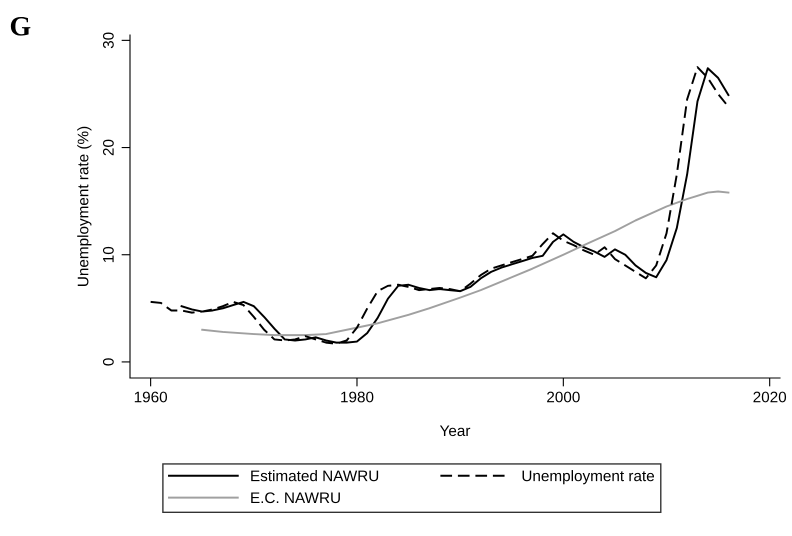 This screenshot has height=536, width=792. What do you see at coordinates (314, 476) in the screenshot?
I see `legend-label: Estimated NAWRU` at bounding box center [314, 476].